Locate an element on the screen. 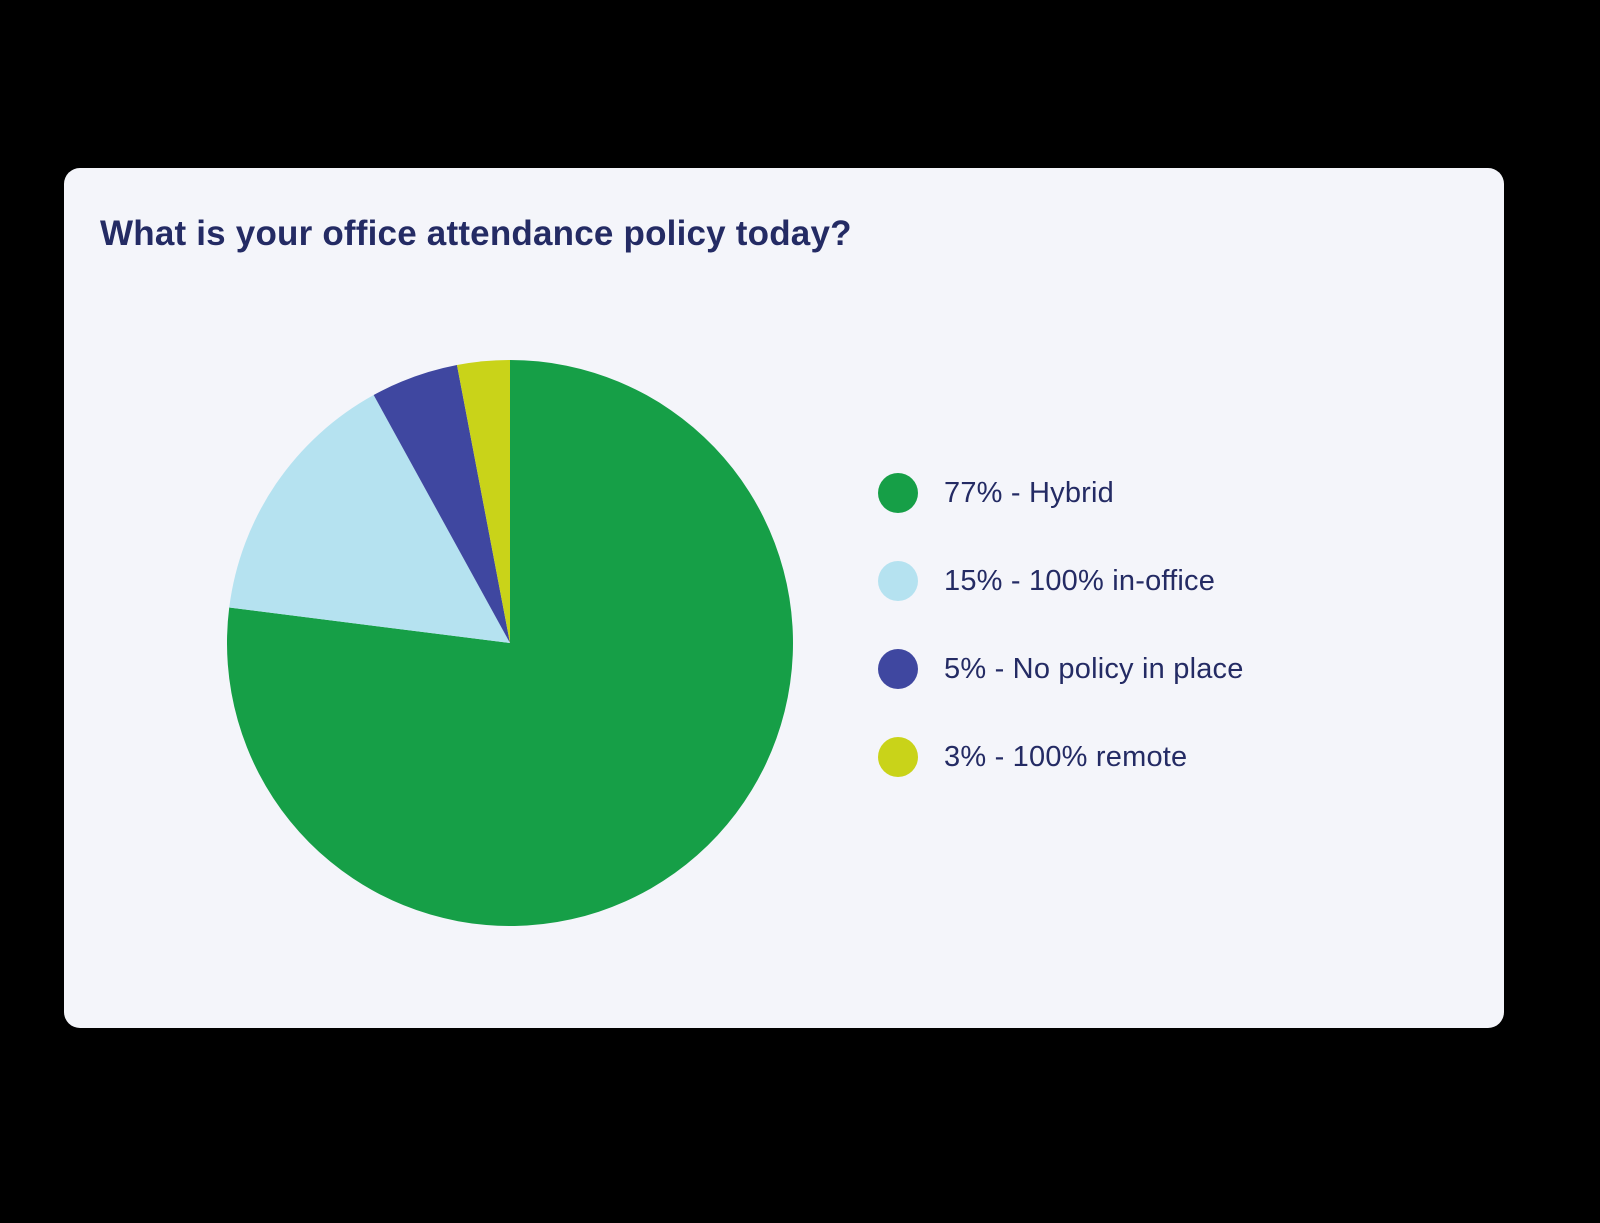  pie-slice-no-policy-in-place is located at coordinates (441, 504).